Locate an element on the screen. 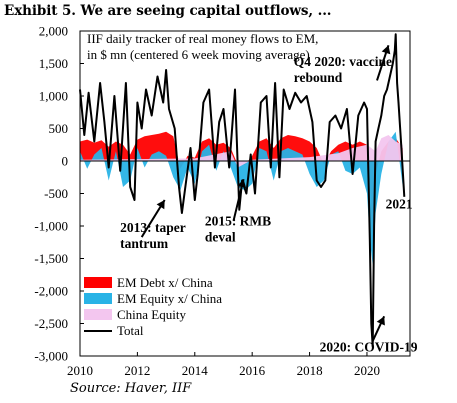 The image size is (457, 403). annotation-text: Q4 2020: vaccine is located at coordinates (343, 61).